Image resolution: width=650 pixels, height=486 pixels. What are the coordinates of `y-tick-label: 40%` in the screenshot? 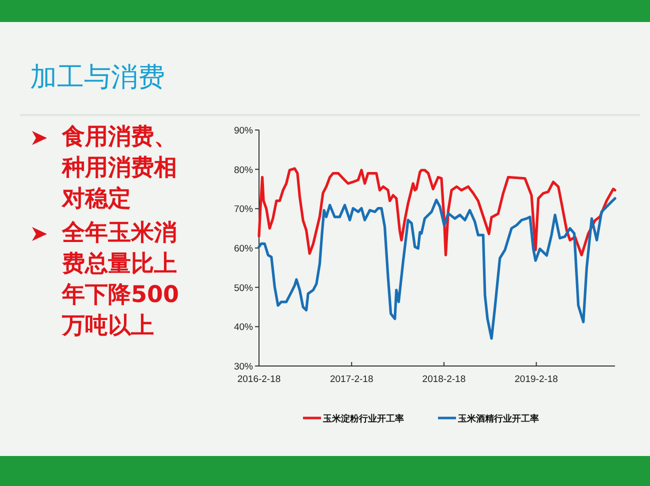 It's located at (244, 328).